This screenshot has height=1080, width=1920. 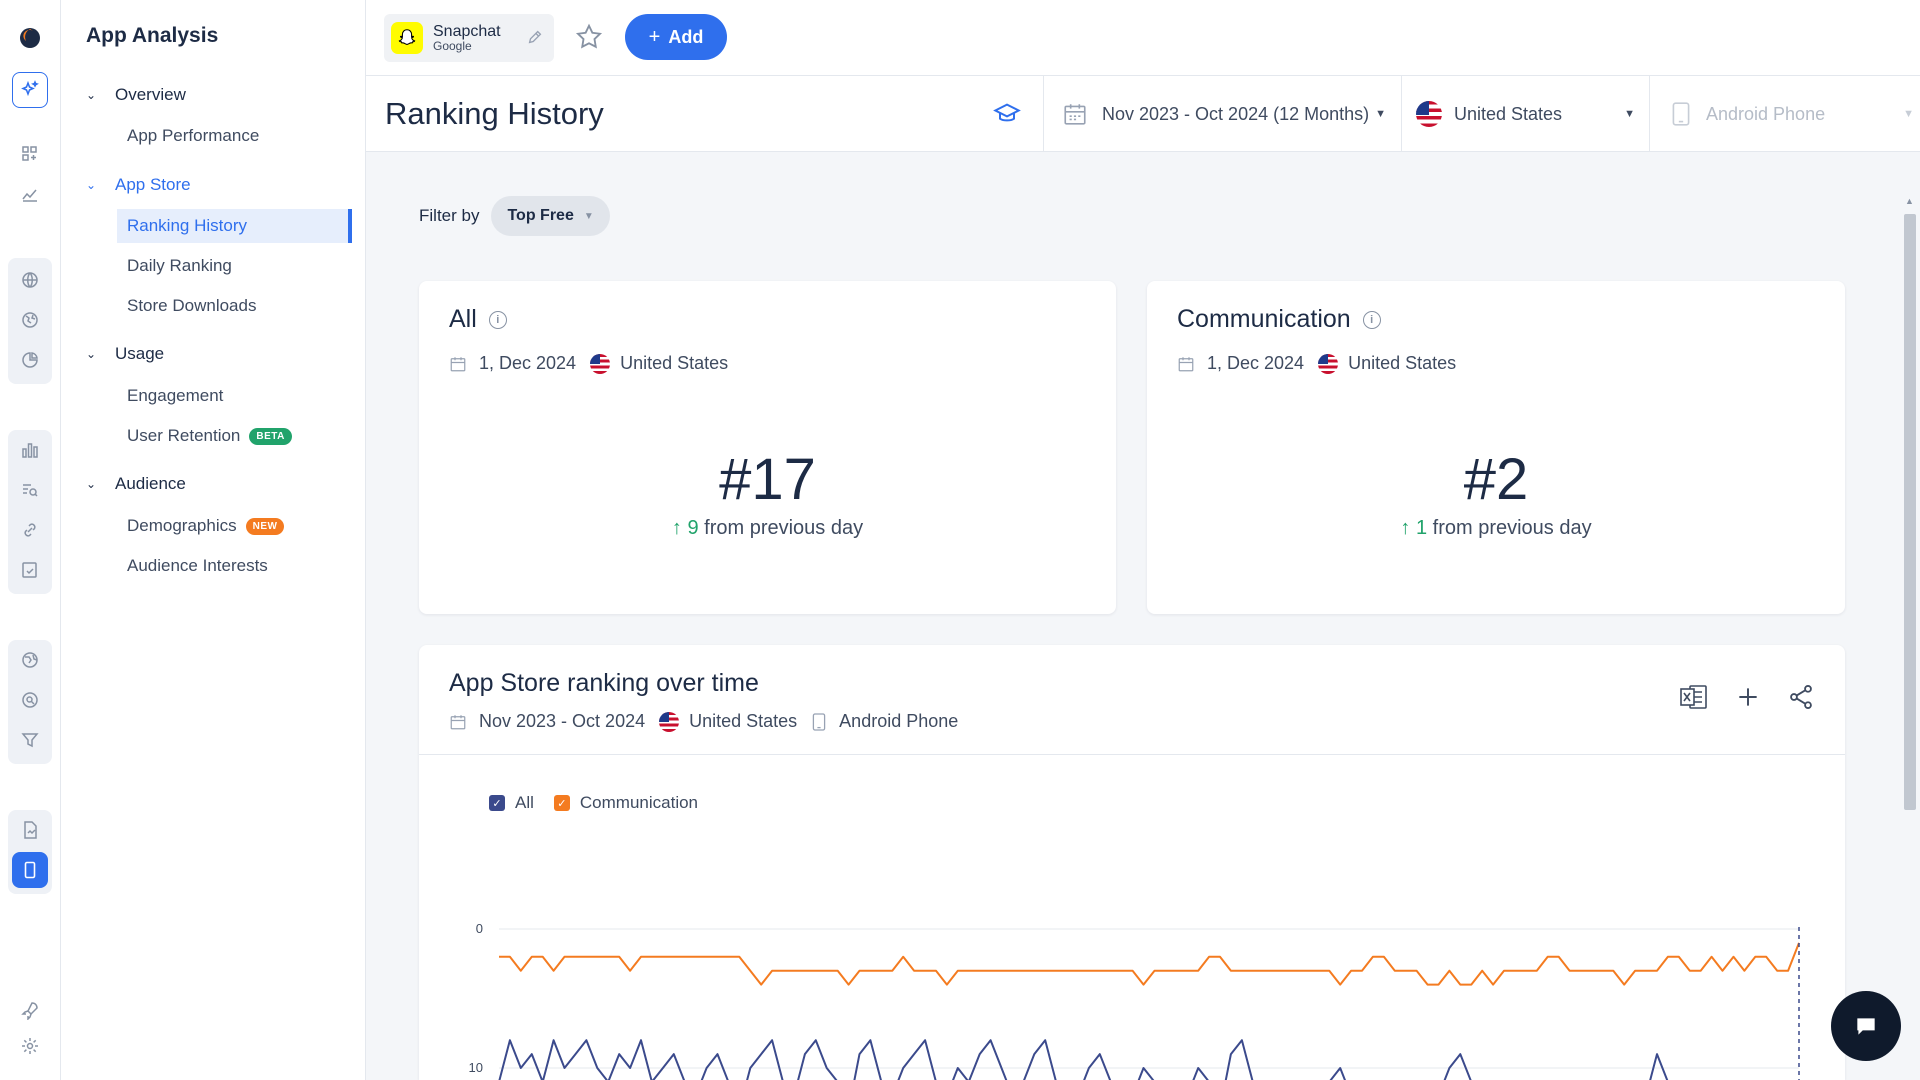 I want to click on ai-sparkle-icon, so click(x=30, y=90).